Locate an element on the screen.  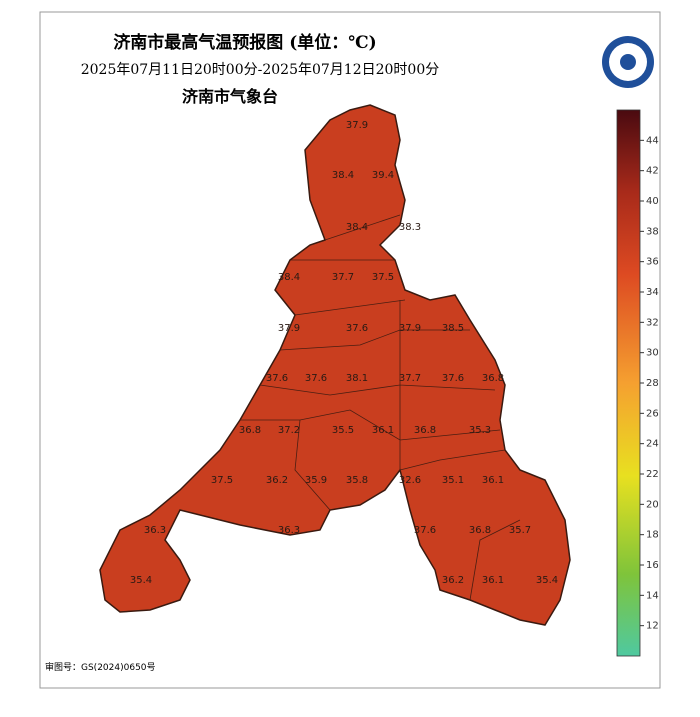
logo-center is located at coordinates (628, 62).